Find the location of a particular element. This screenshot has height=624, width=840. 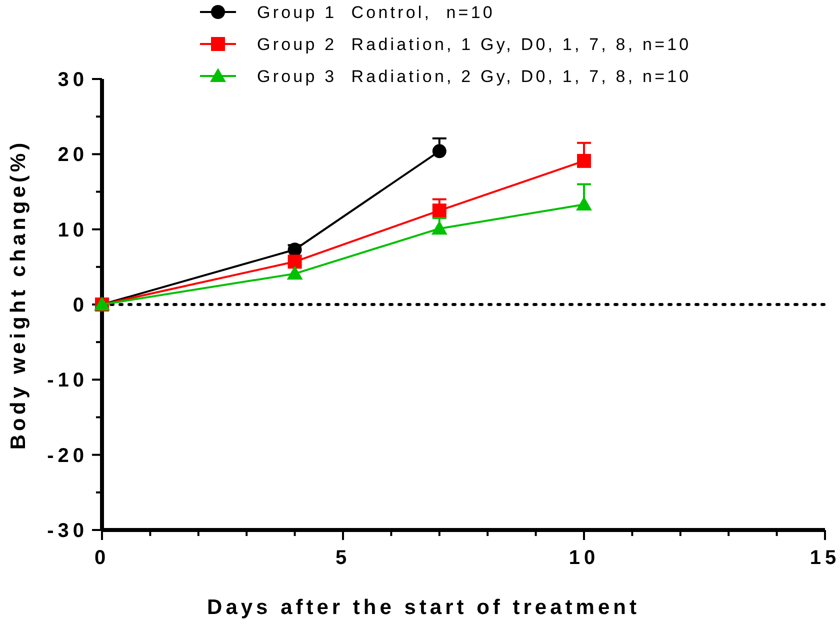

legend-label: Group 2 Radiation, 1 Gy, D0, 1, 7, 8, n=10 is located at coordinates (474, 44).